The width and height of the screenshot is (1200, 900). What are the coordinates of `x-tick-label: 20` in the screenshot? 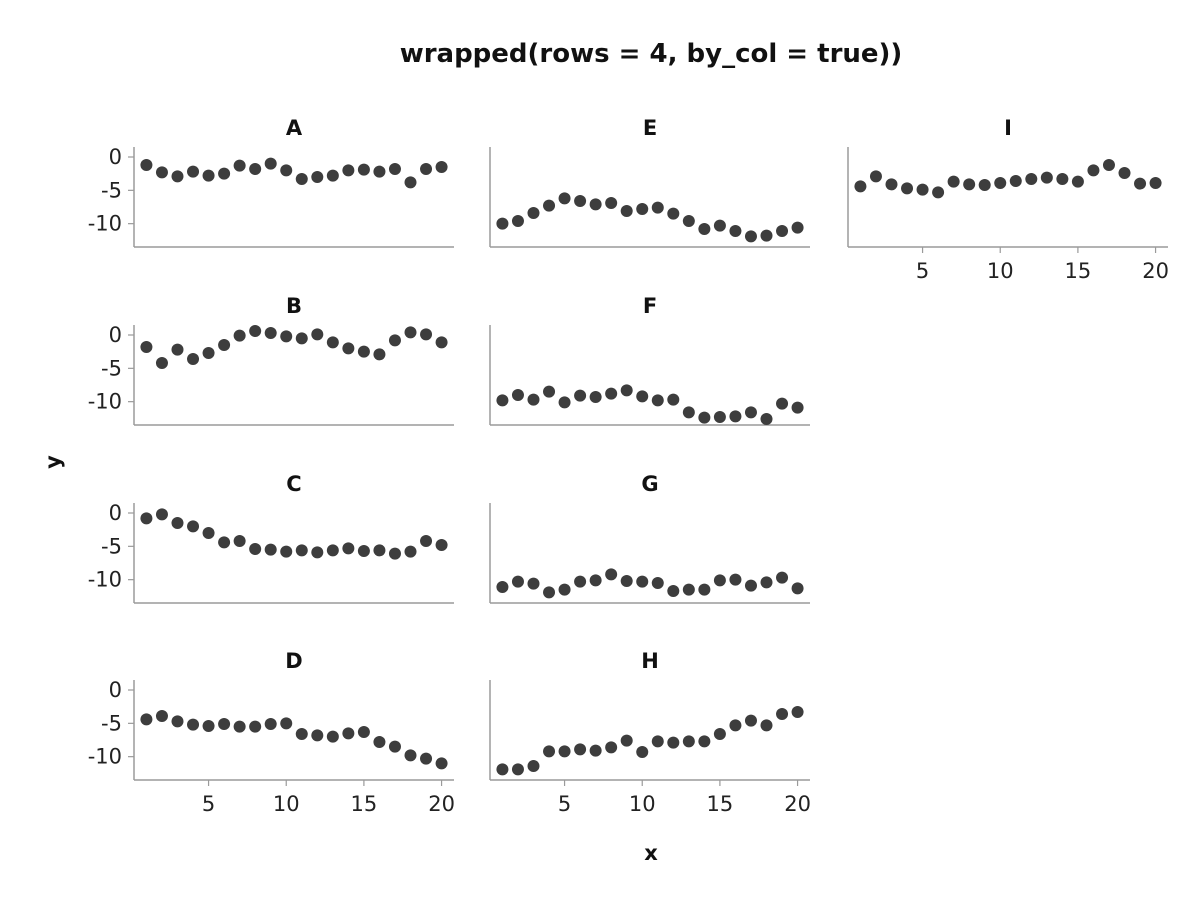 It's located at (441, 804).